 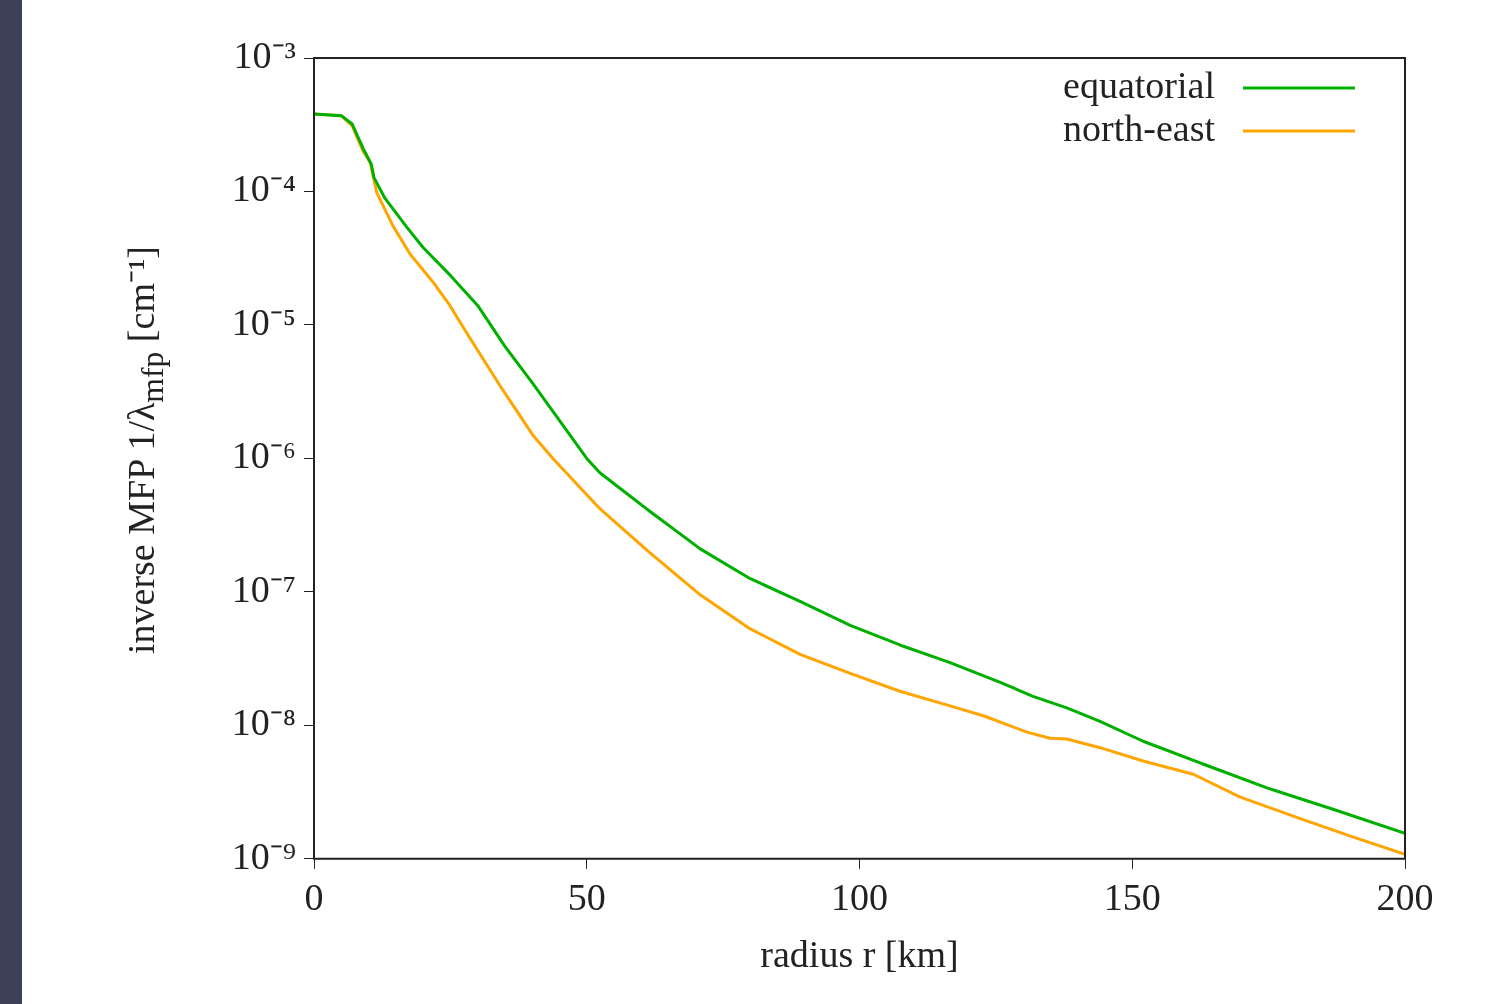 I want to click on x-axis-title: radius r [km], so click(x=859, y=954).